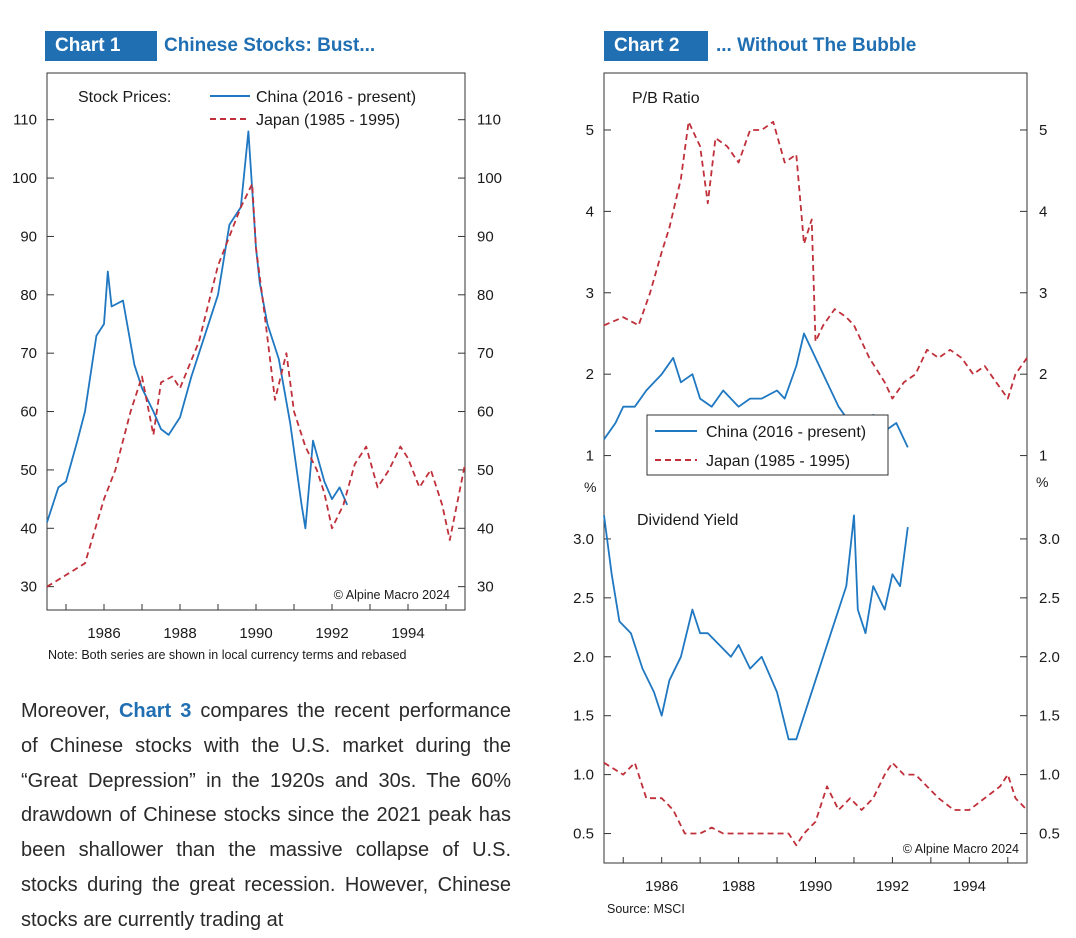  What do you see at coordinates (155, 711) in the screenshot?
I see `chart3-link: Chart 3` at bounding box center [155, 711].